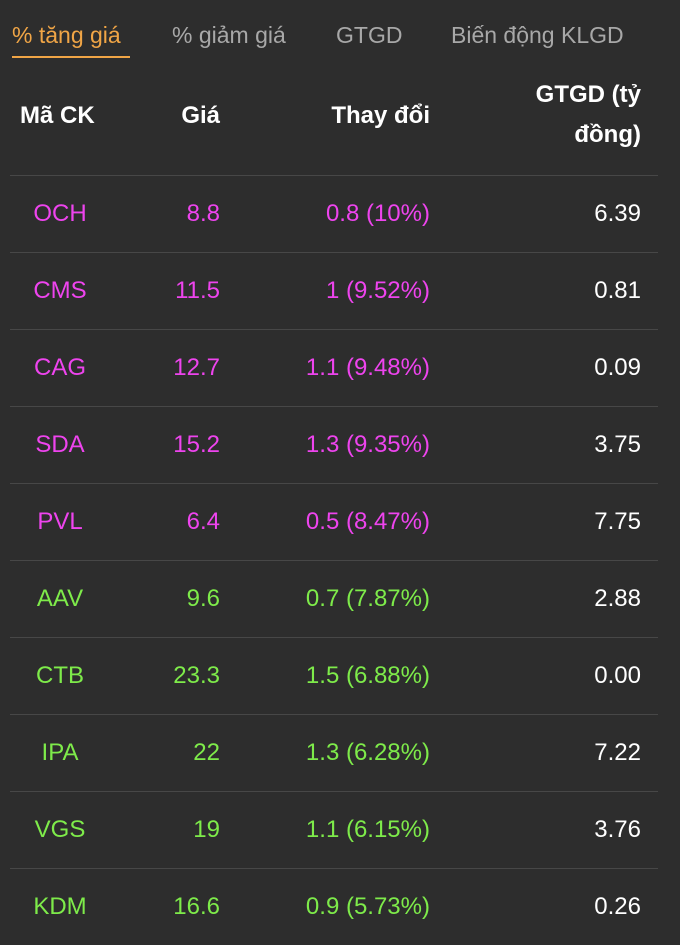 The height and width of the screenshot is (945, 680). I want to click on stock-price: 8.8, so click(203, 213).